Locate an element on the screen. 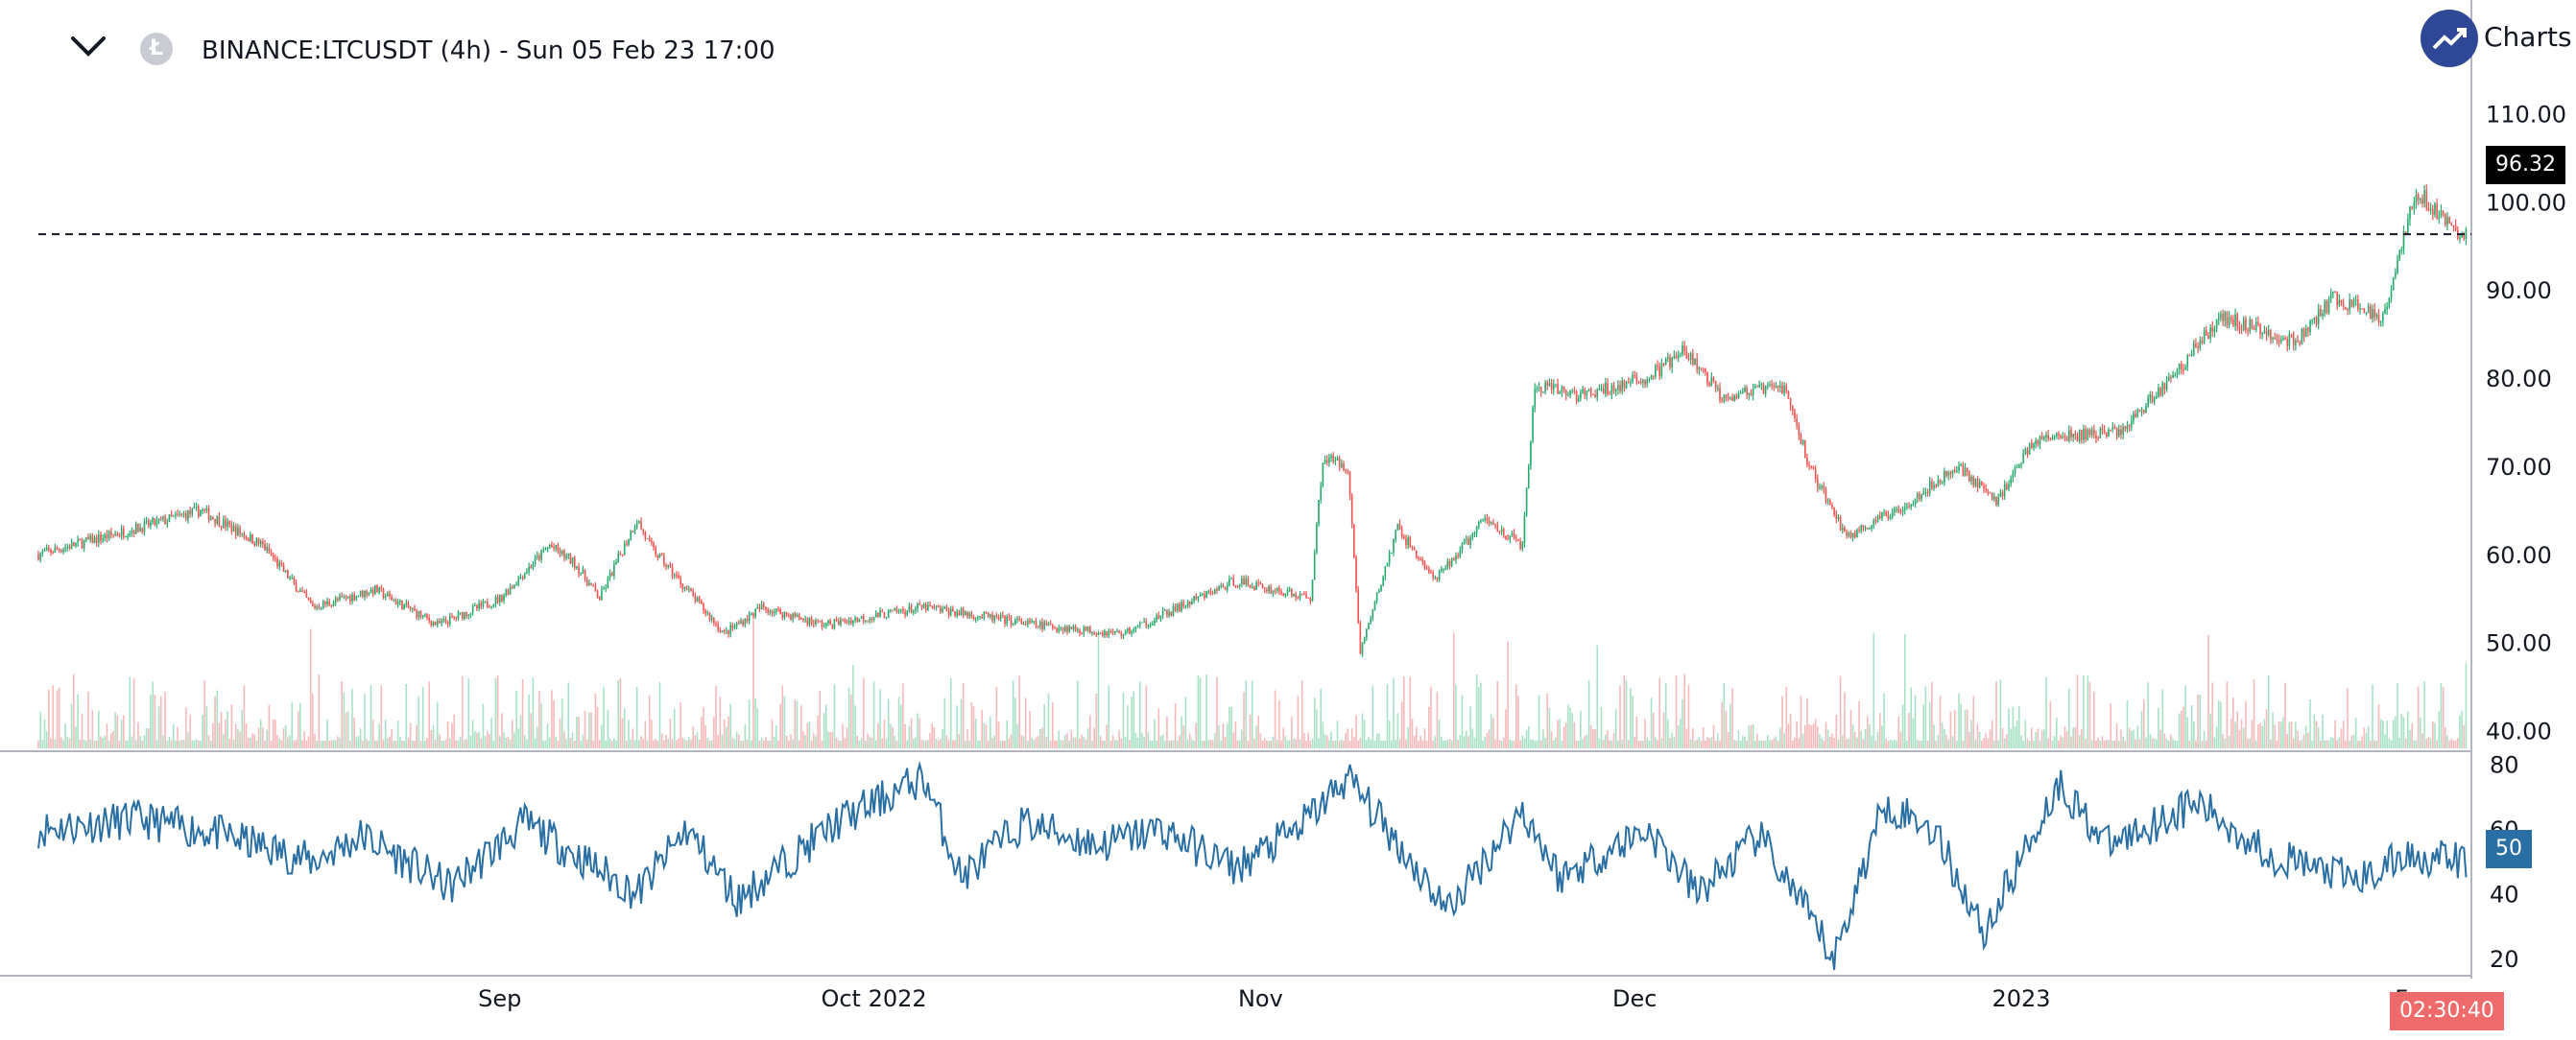 This screenshot has height=1040, width=2576. logo-text: Charts is located at coordinates (2528, 37).